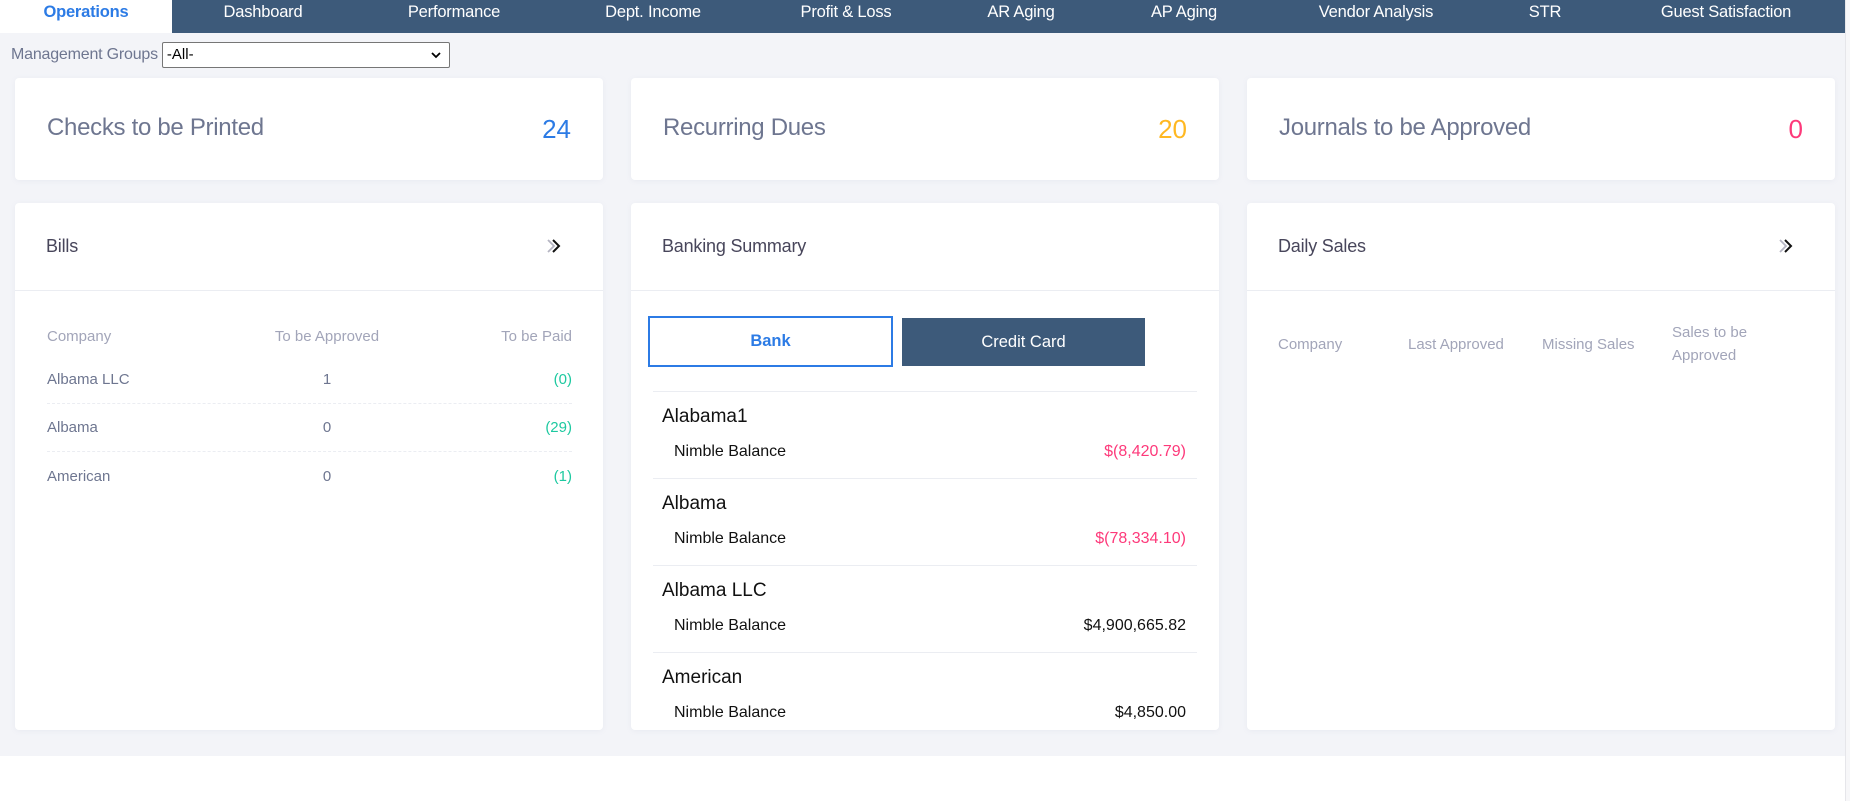  I want to click on column-header-to-be-paid: To be Paid, so click(536, 336).